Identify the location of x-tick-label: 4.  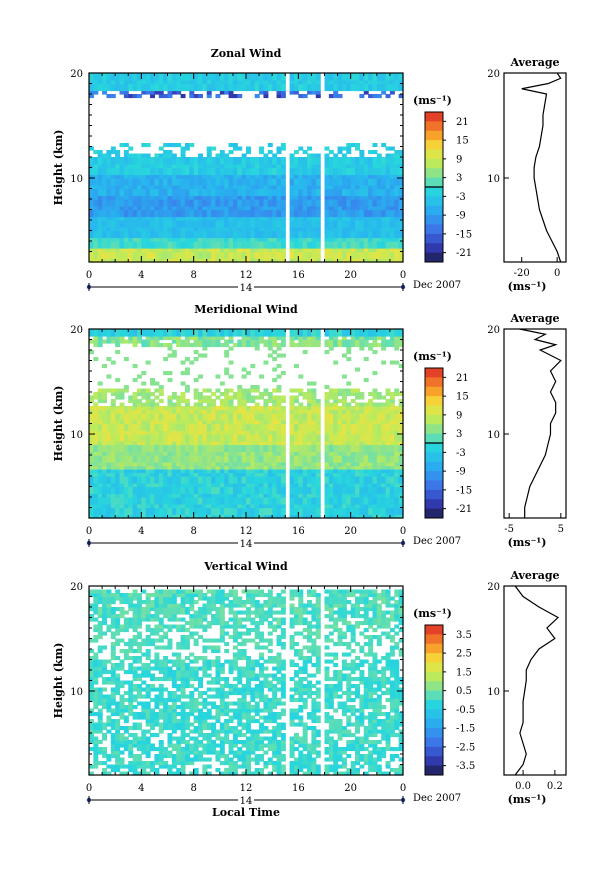
(141, 275).